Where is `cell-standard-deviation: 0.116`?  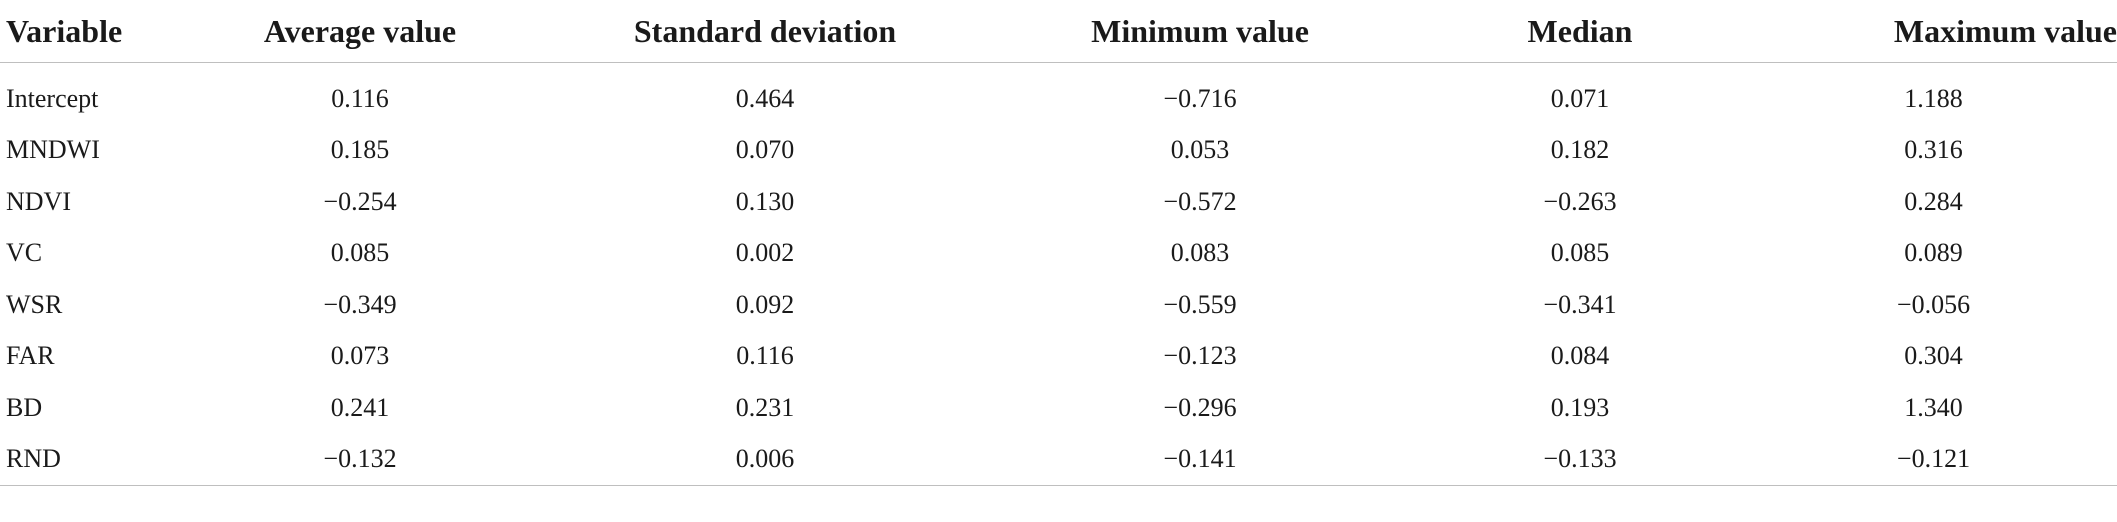
cell-standard-deviation: 0.116 is located at coordinates (765, 356).